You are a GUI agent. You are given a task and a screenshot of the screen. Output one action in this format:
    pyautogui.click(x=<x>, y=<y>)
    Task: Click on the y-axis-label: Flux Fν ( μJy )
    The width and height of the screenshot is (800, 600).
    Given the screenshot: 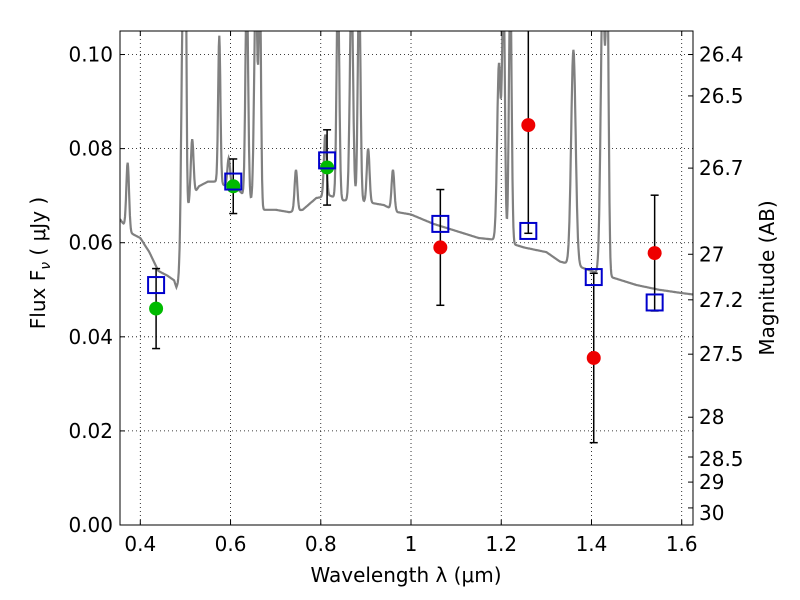 What is the action you would take?
    pyautogui.click(x=40, y=263)
    